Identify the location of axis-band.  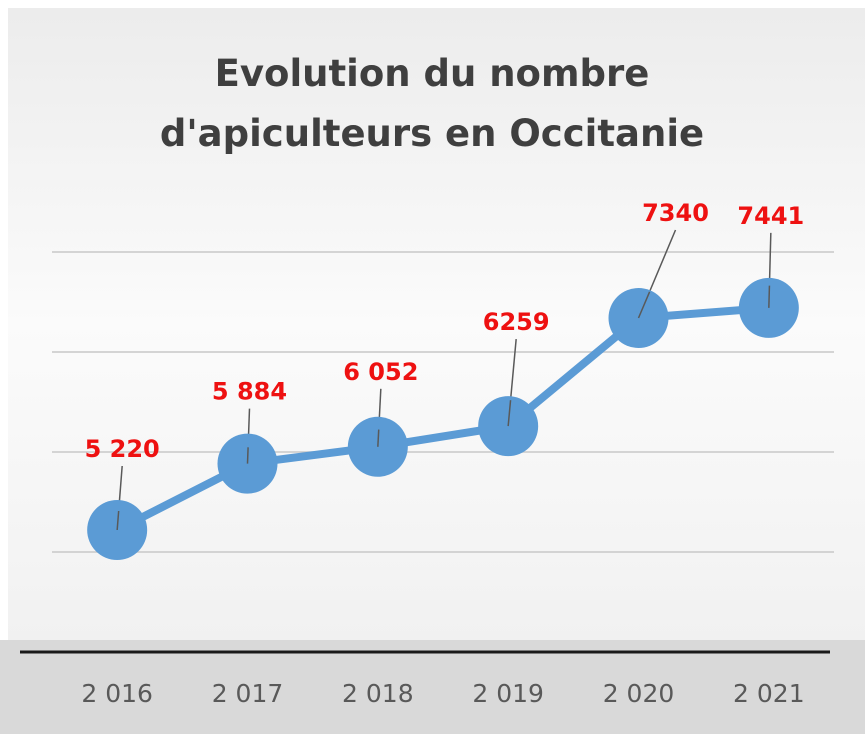
(432, 687).